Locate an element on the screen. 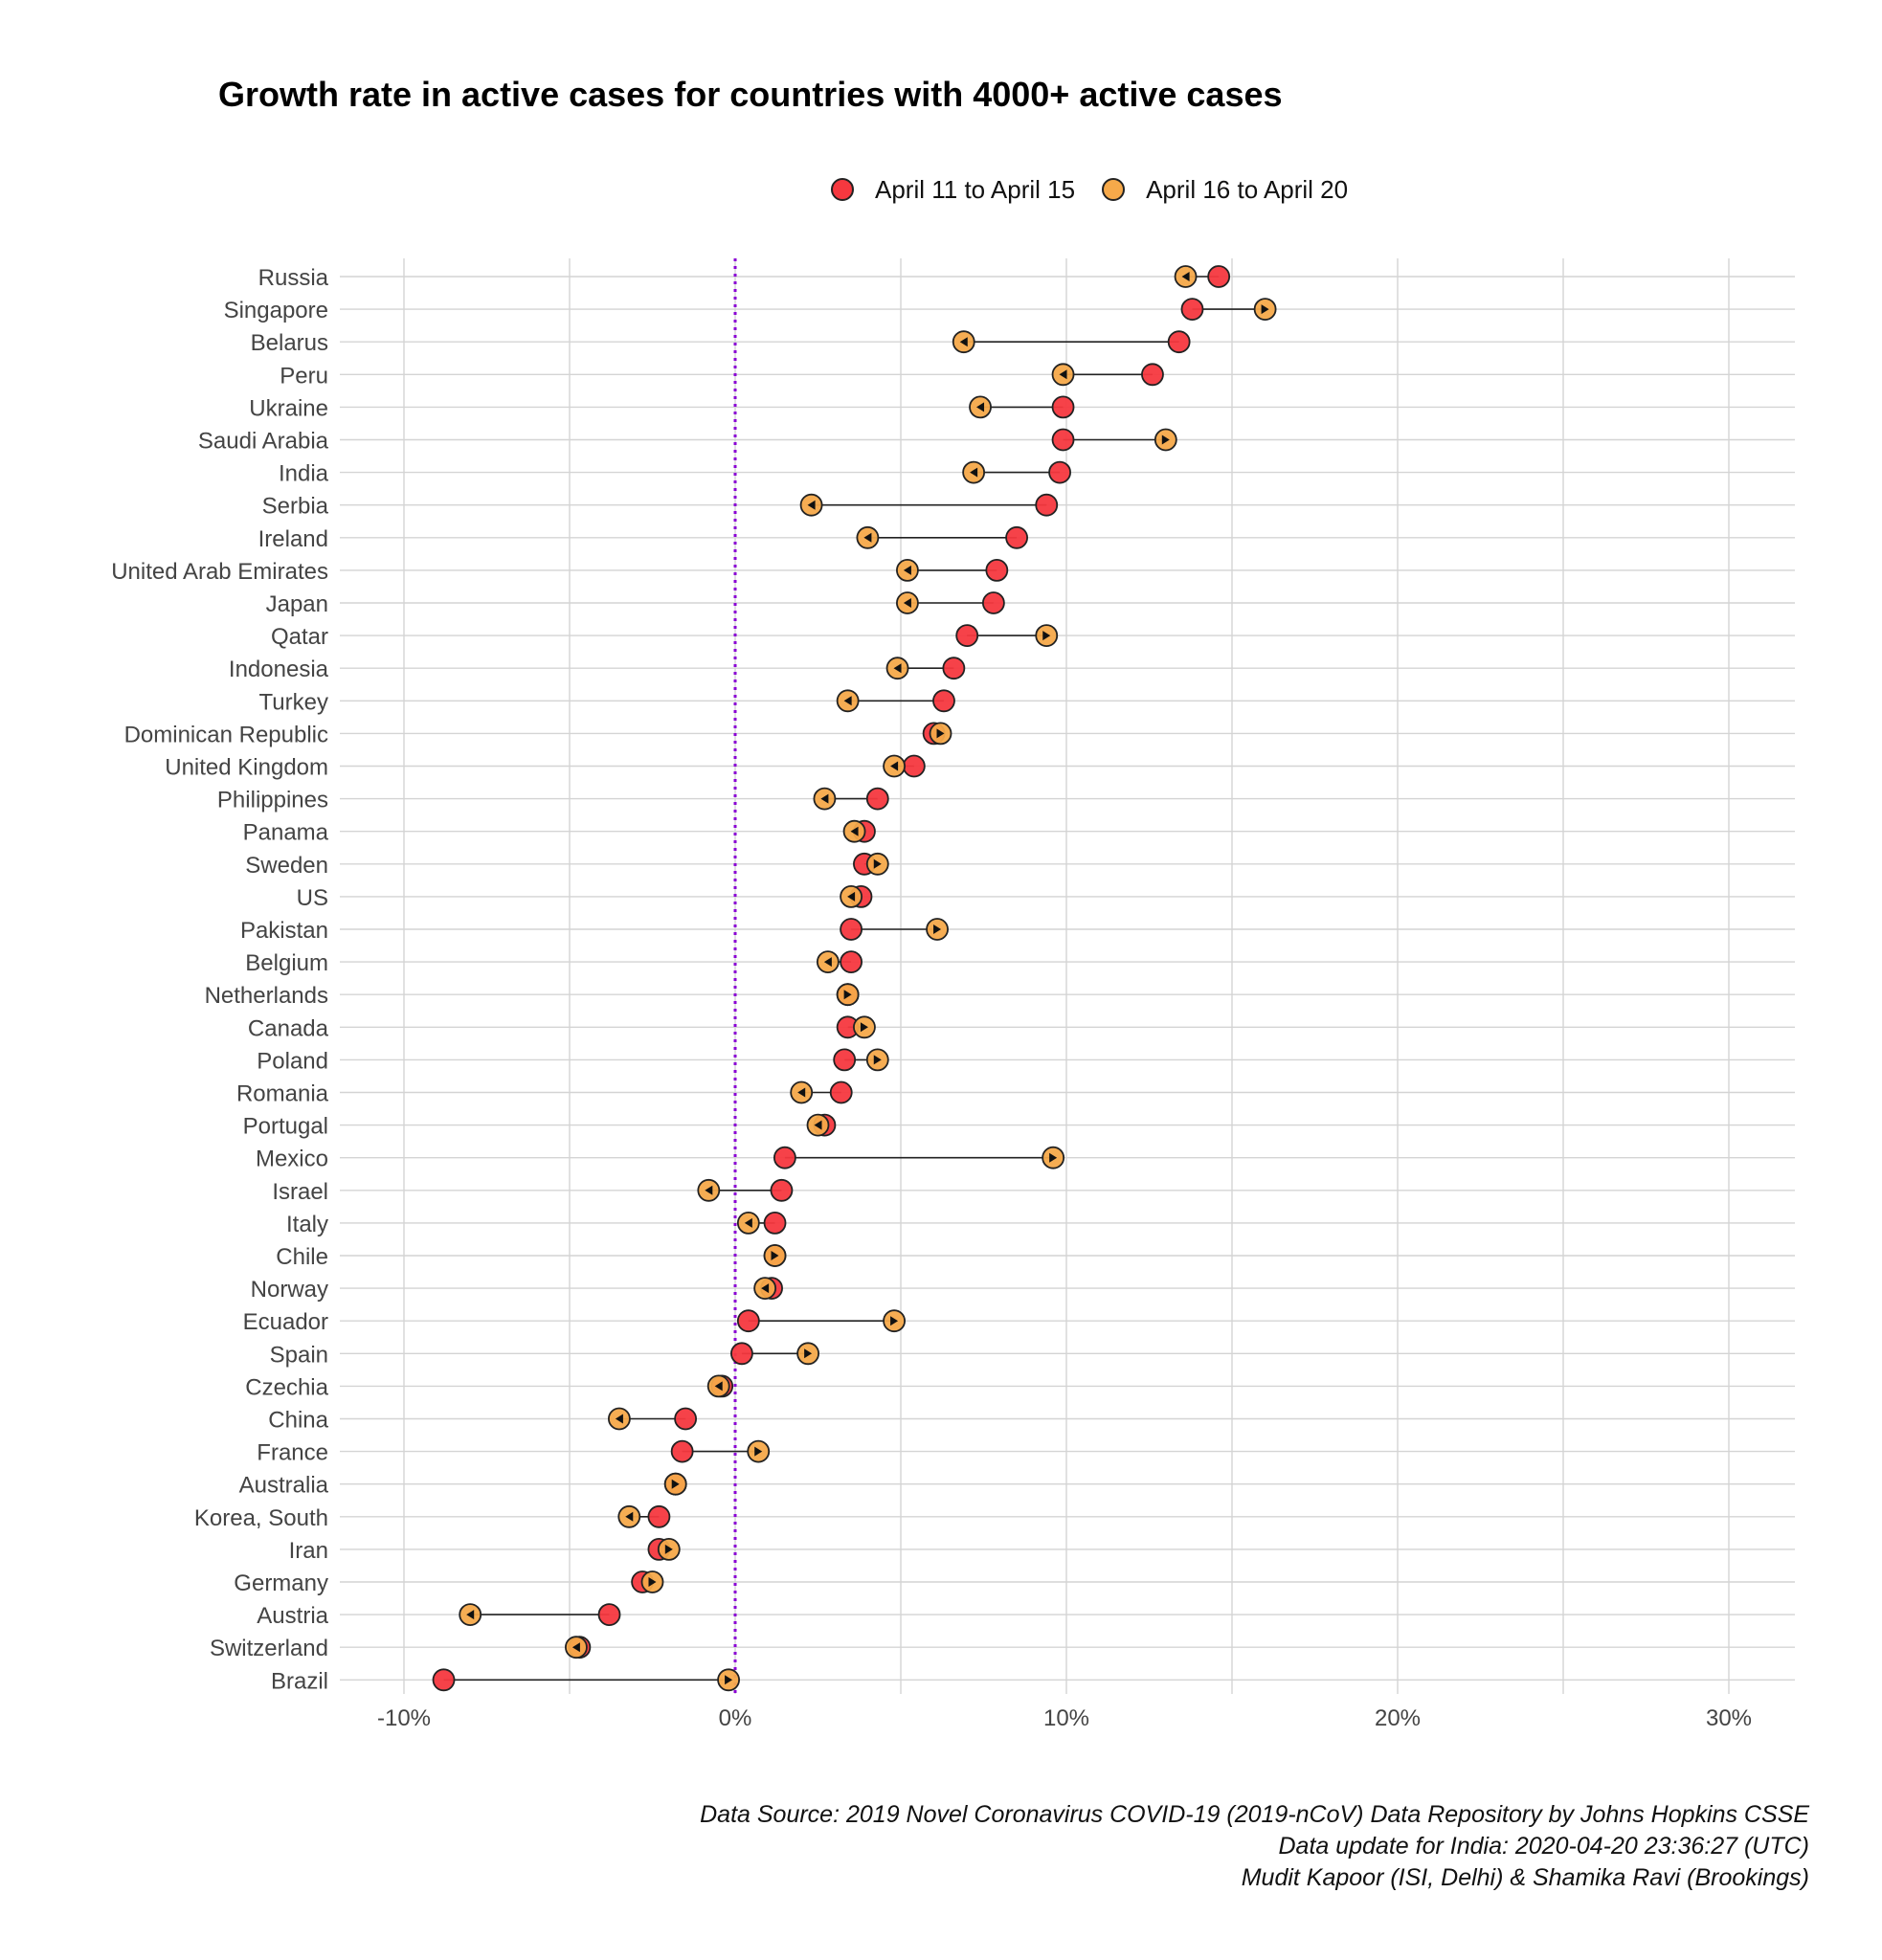 The width and height of the screenshot is (1882, 1960). y-tick-label: Switzerland is located at coordinates (269, 1649).